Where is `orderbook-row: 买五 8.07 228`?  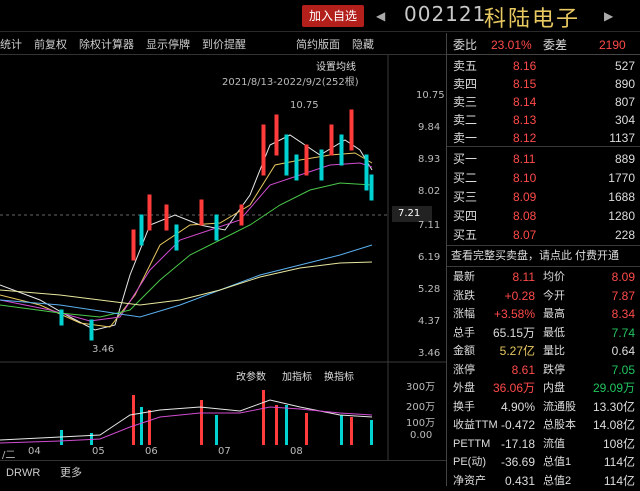
orderbook-row: 买五 8.07 228 is located at coordinates (543, 235).